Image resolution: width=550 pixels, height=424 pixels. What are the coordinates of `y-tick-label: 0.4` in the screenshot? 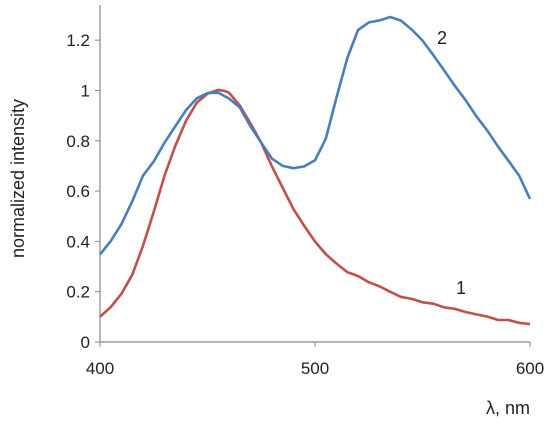 It's located at (78, 241).